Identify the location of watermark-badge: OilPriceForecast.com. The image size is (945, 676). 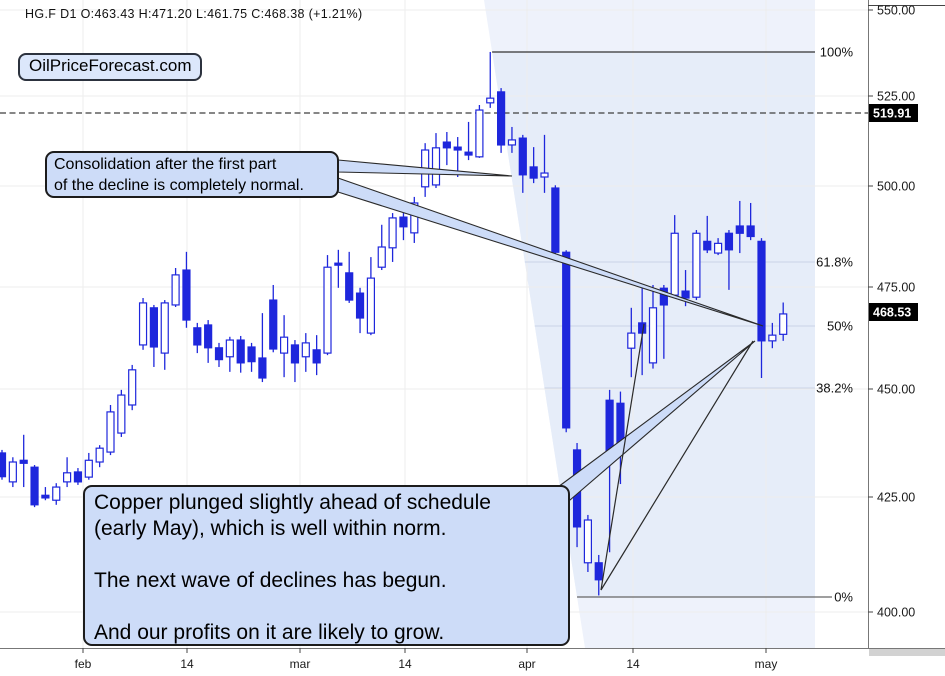
(110, 67).